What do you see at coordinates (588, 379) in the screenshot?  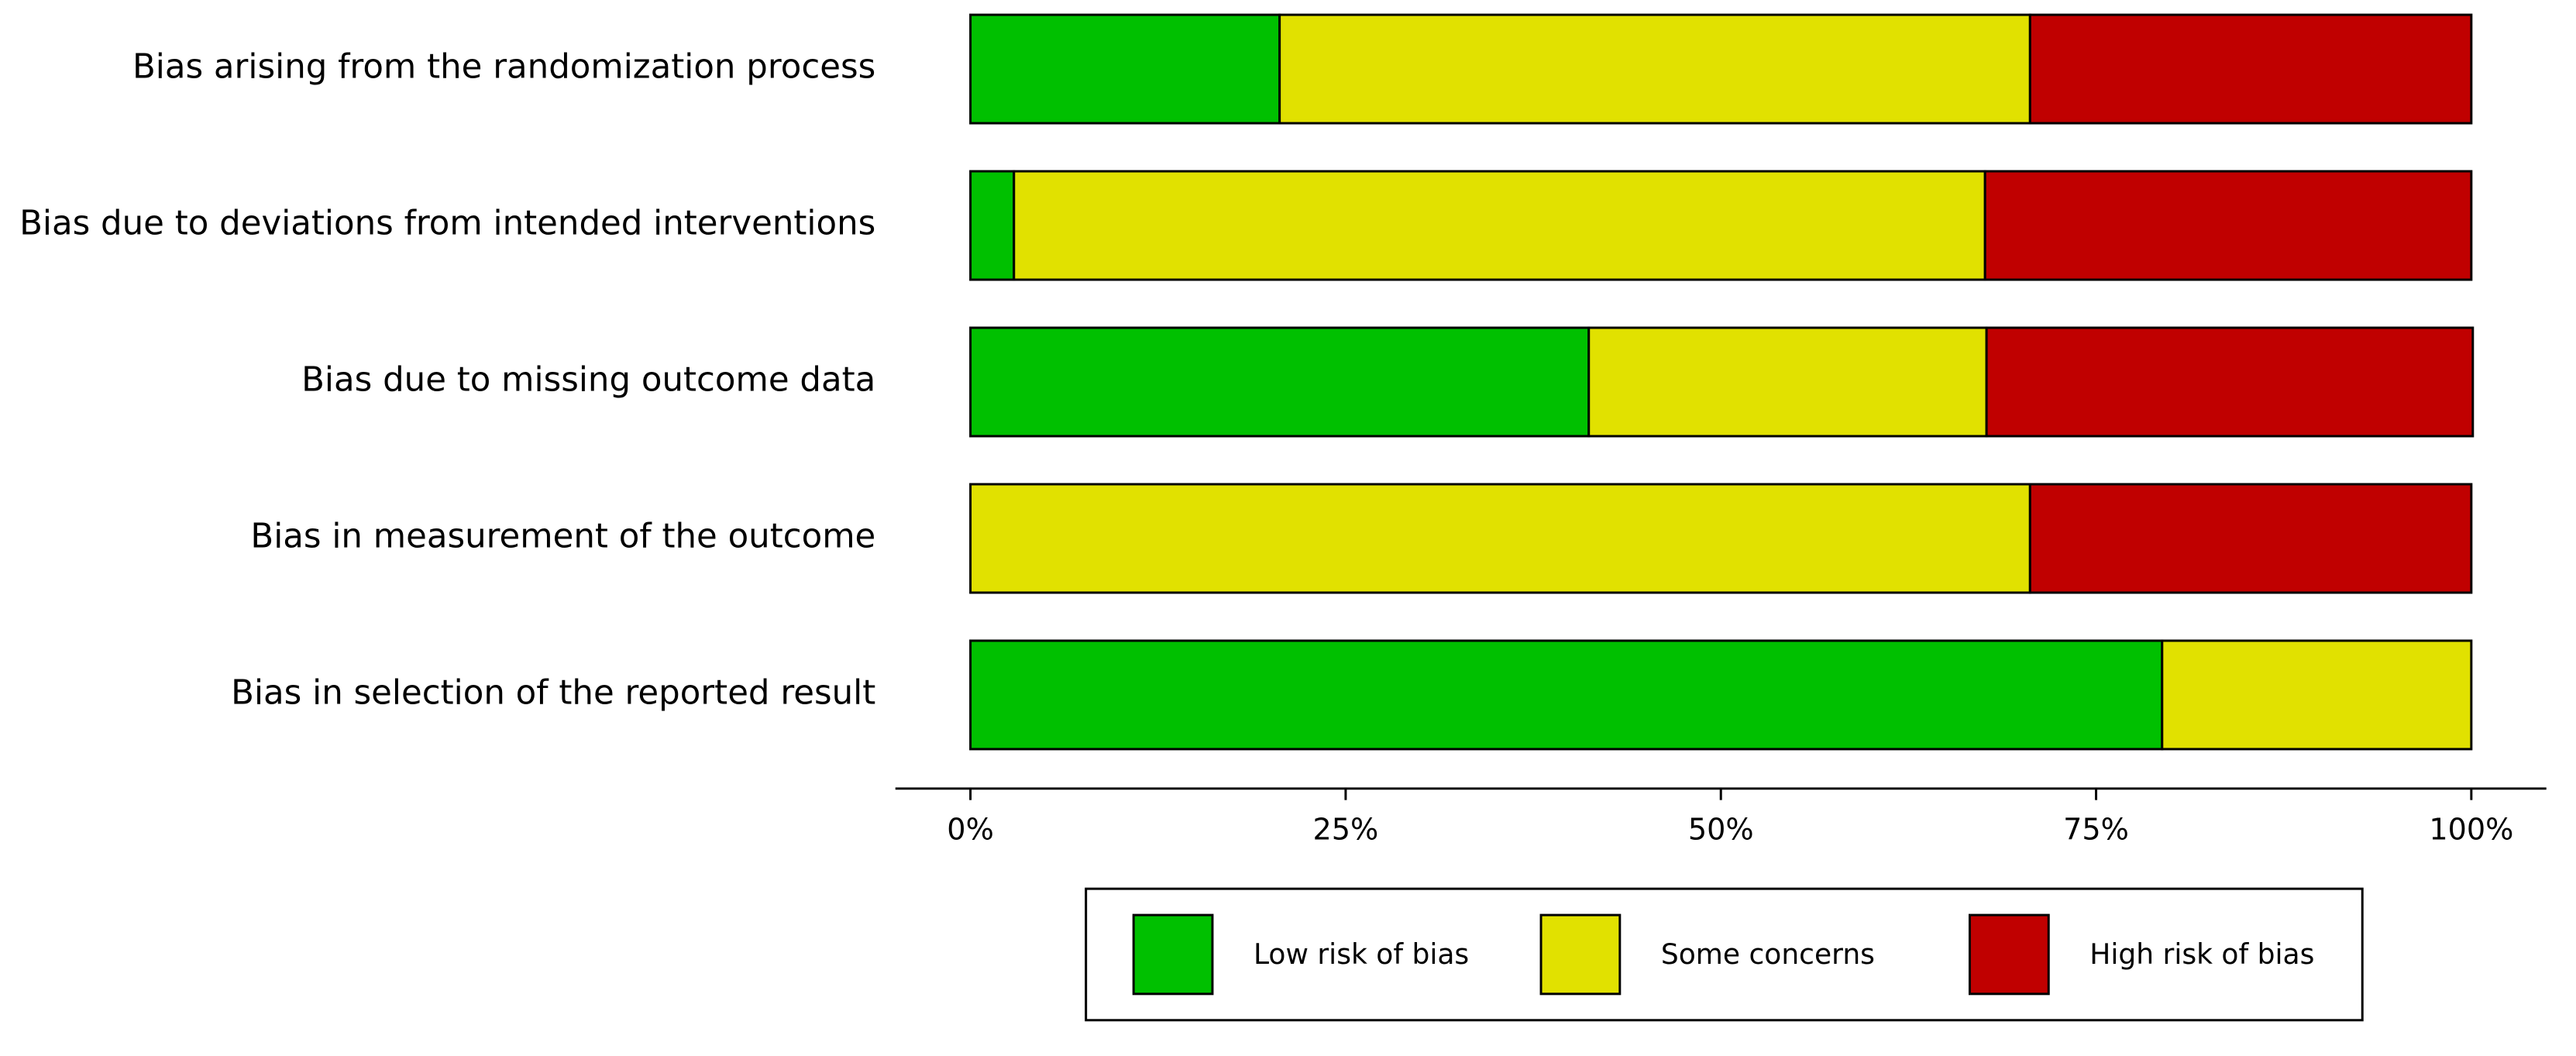 I see `category-label: Bias due to missing outcome data` at bounding box center [588, 379].